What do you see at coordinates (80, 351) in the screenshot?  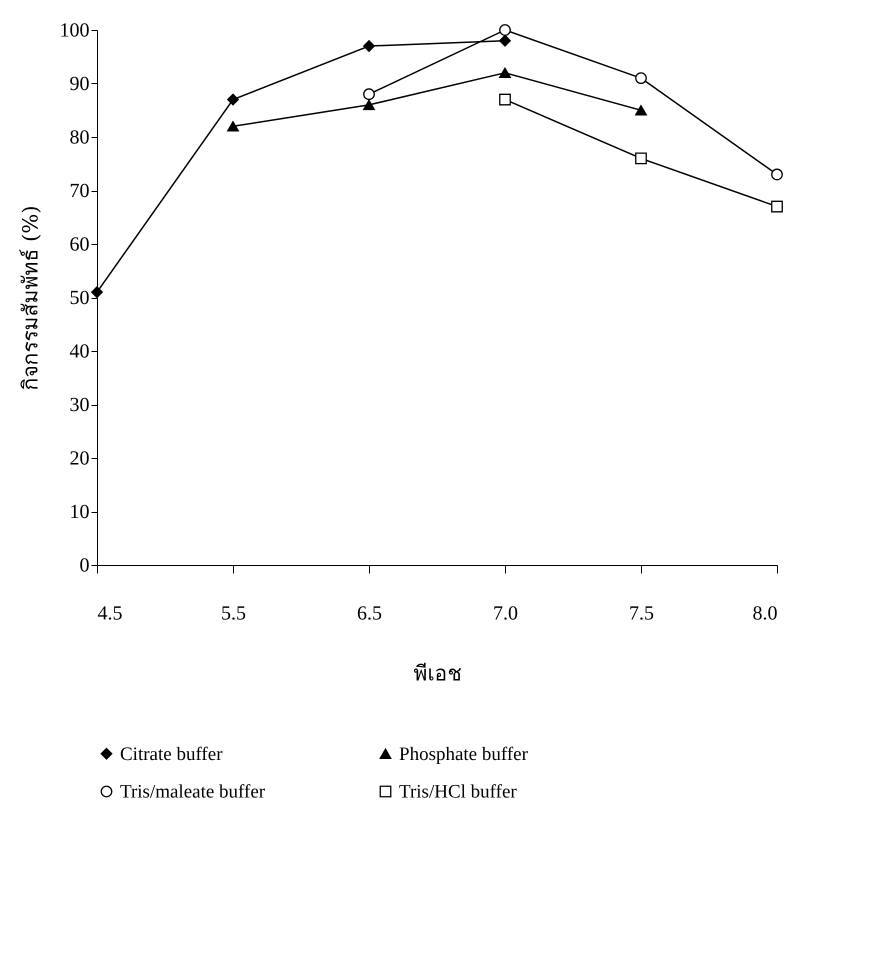 I see `y-tick-label: 40` at bounding box center [80, 351].